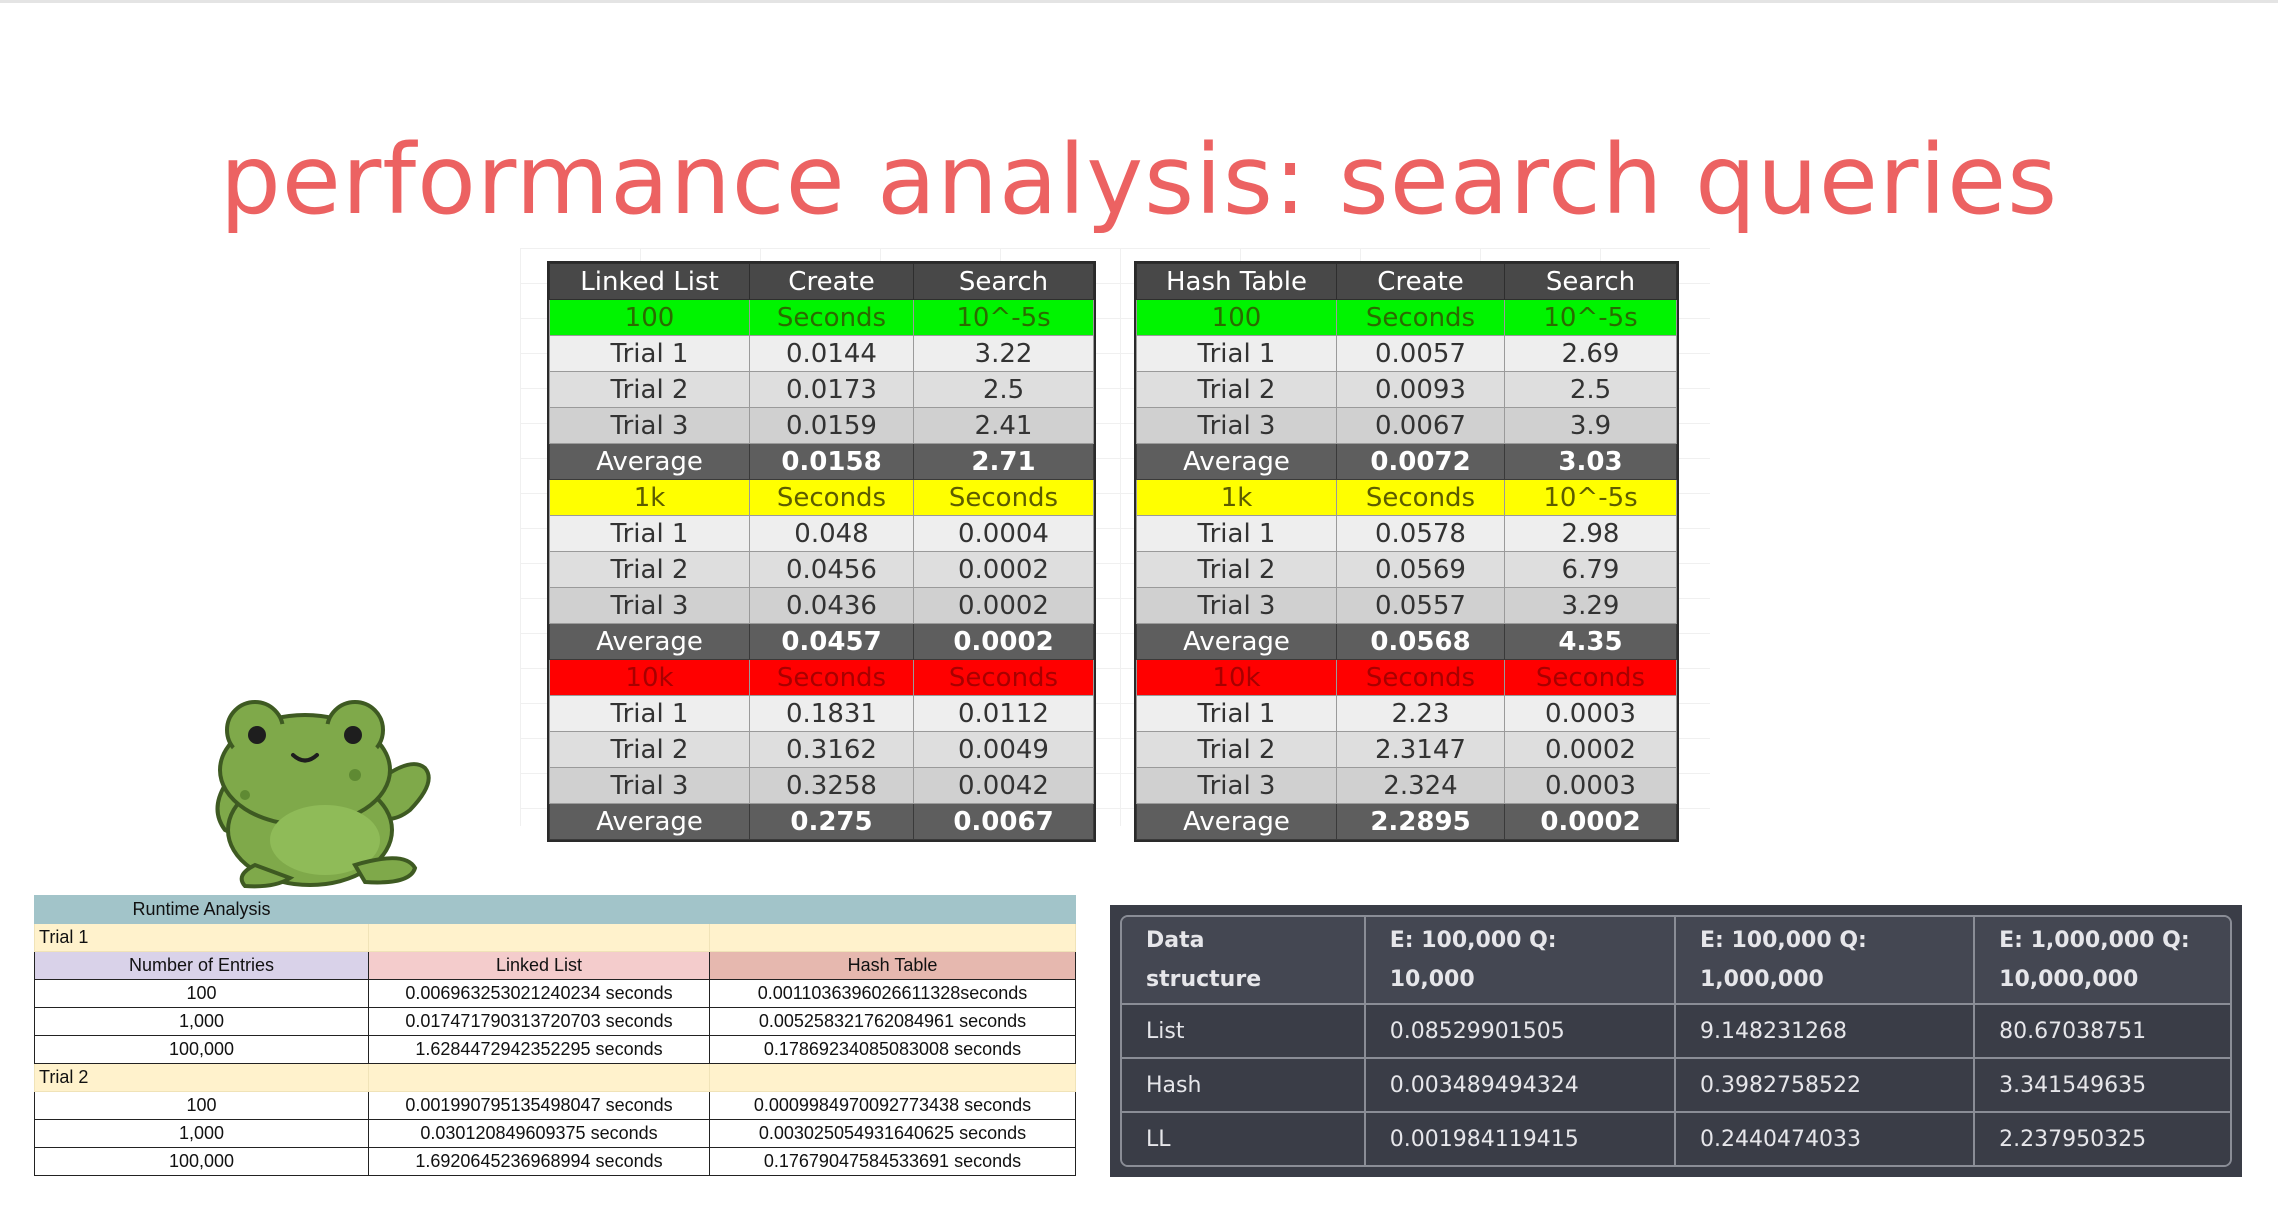 This screenshot has height=1218, width=2278. What do you see at coordinates (892, 1049) in the screenshot?
I see `cell: 0.17869234085083008 seconds` at bounding box center [892, 1049].